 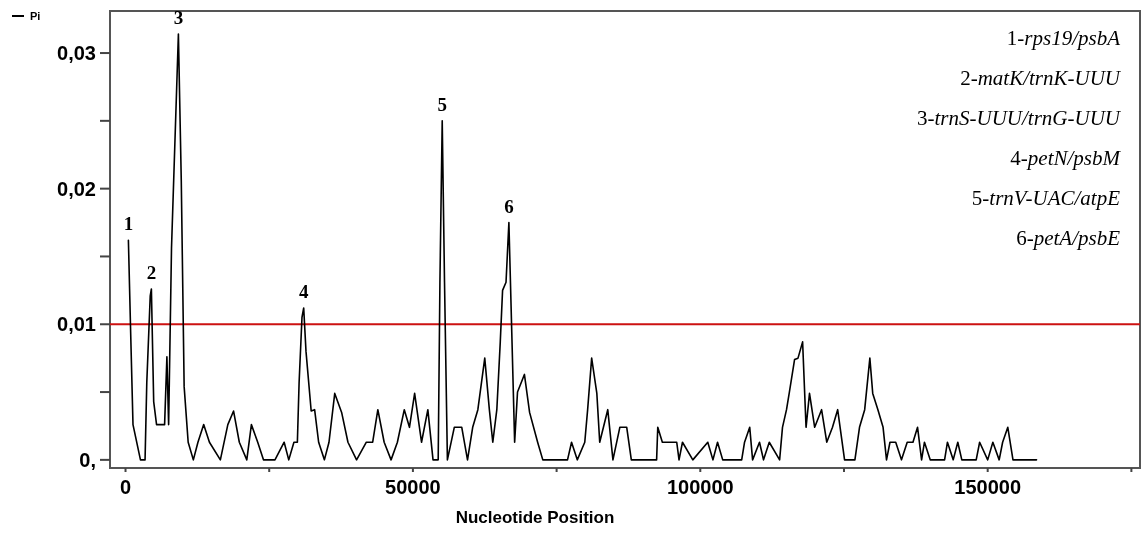 What do you see at coordinates (35, 15) in the screenshot?
I see `legend-label: Pi` at bounding box center [35, 15].